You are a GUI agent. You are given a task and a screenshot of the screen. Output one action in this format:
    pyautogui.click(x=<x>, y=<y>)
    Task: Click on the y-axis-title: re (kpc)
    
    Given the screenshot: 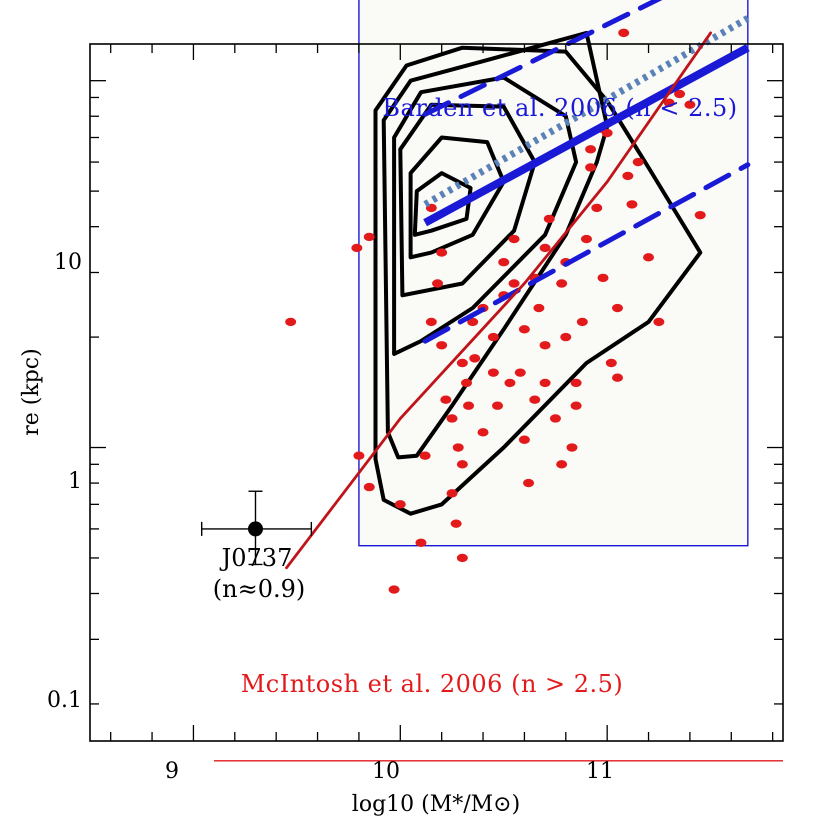 What is the action you would take?
    pyautogui.click(x=31, y=391)
    